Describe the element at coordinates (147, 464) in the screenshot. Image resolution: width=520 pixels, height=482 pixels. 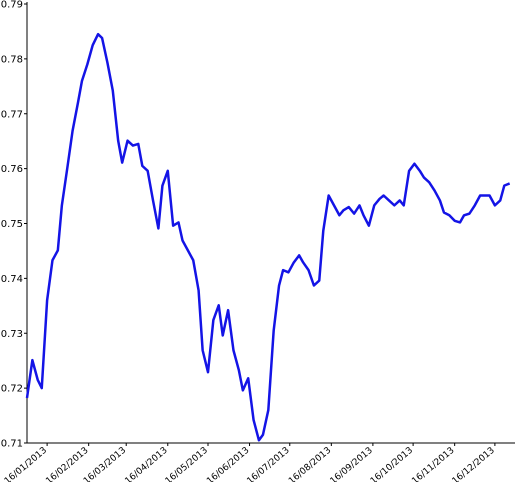
I see `x-tick-label: 16/04/2013` at that location.